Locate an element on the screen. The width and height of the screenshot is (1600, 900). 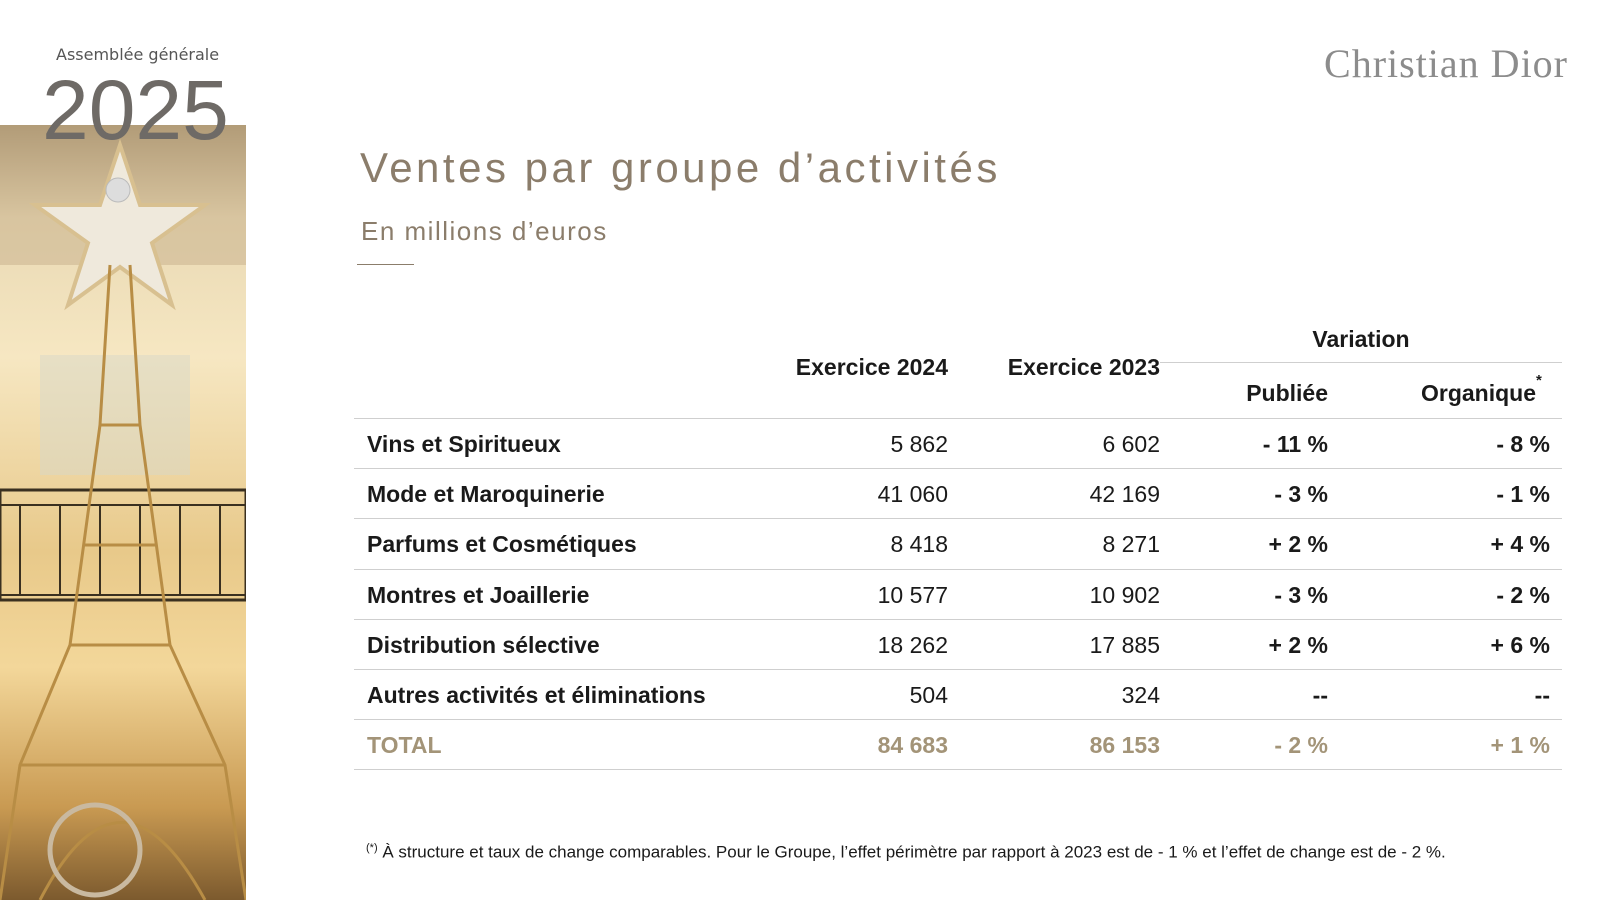
cell-value: 6 602 is located at coordinates (1131, 444).